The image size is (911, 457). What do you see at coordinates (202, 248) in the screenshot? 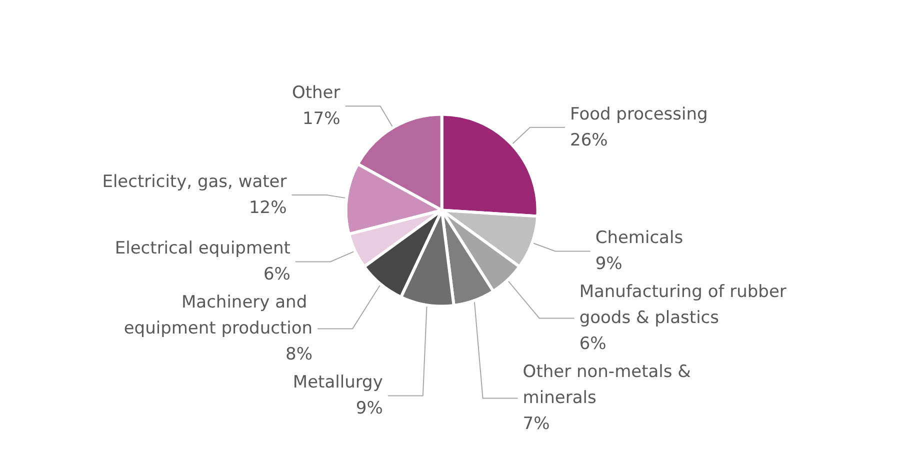
I see `slice-label: Electrical equipment` at bounding box center [202, 248].